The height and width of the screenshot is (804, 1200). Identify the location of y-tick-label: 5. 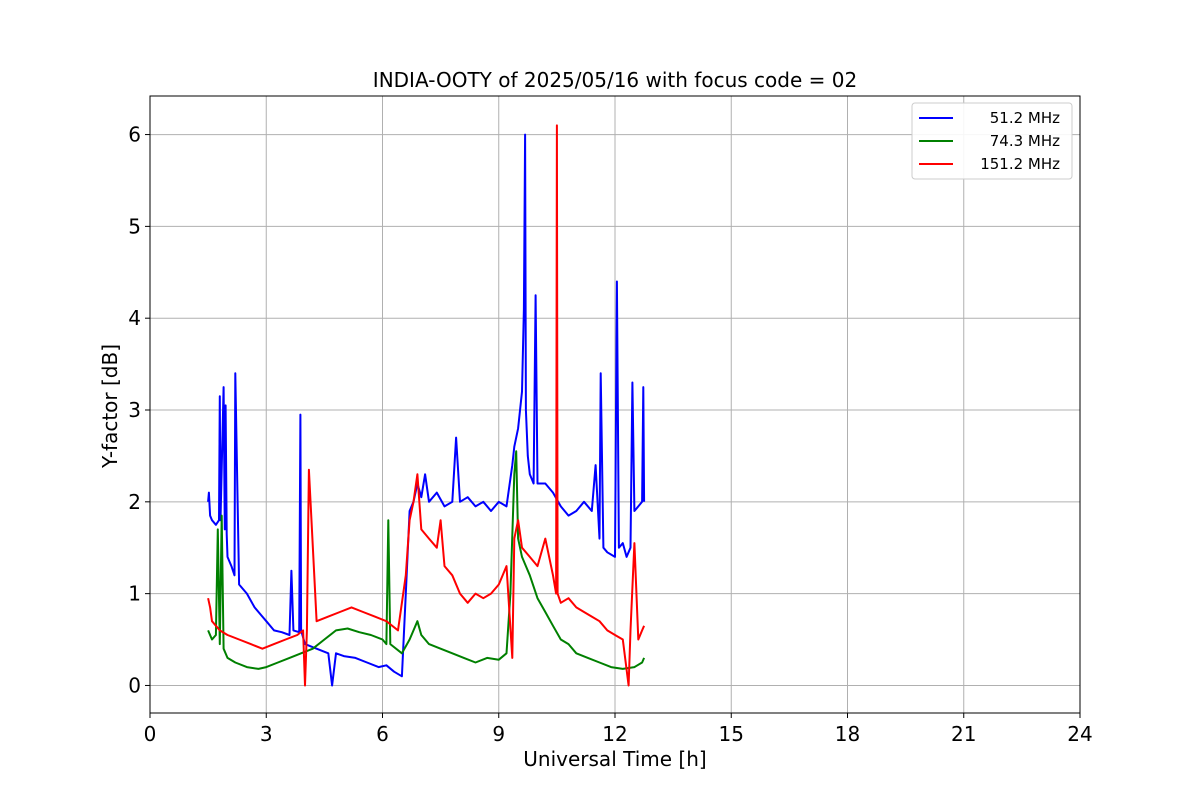
(134, 226).